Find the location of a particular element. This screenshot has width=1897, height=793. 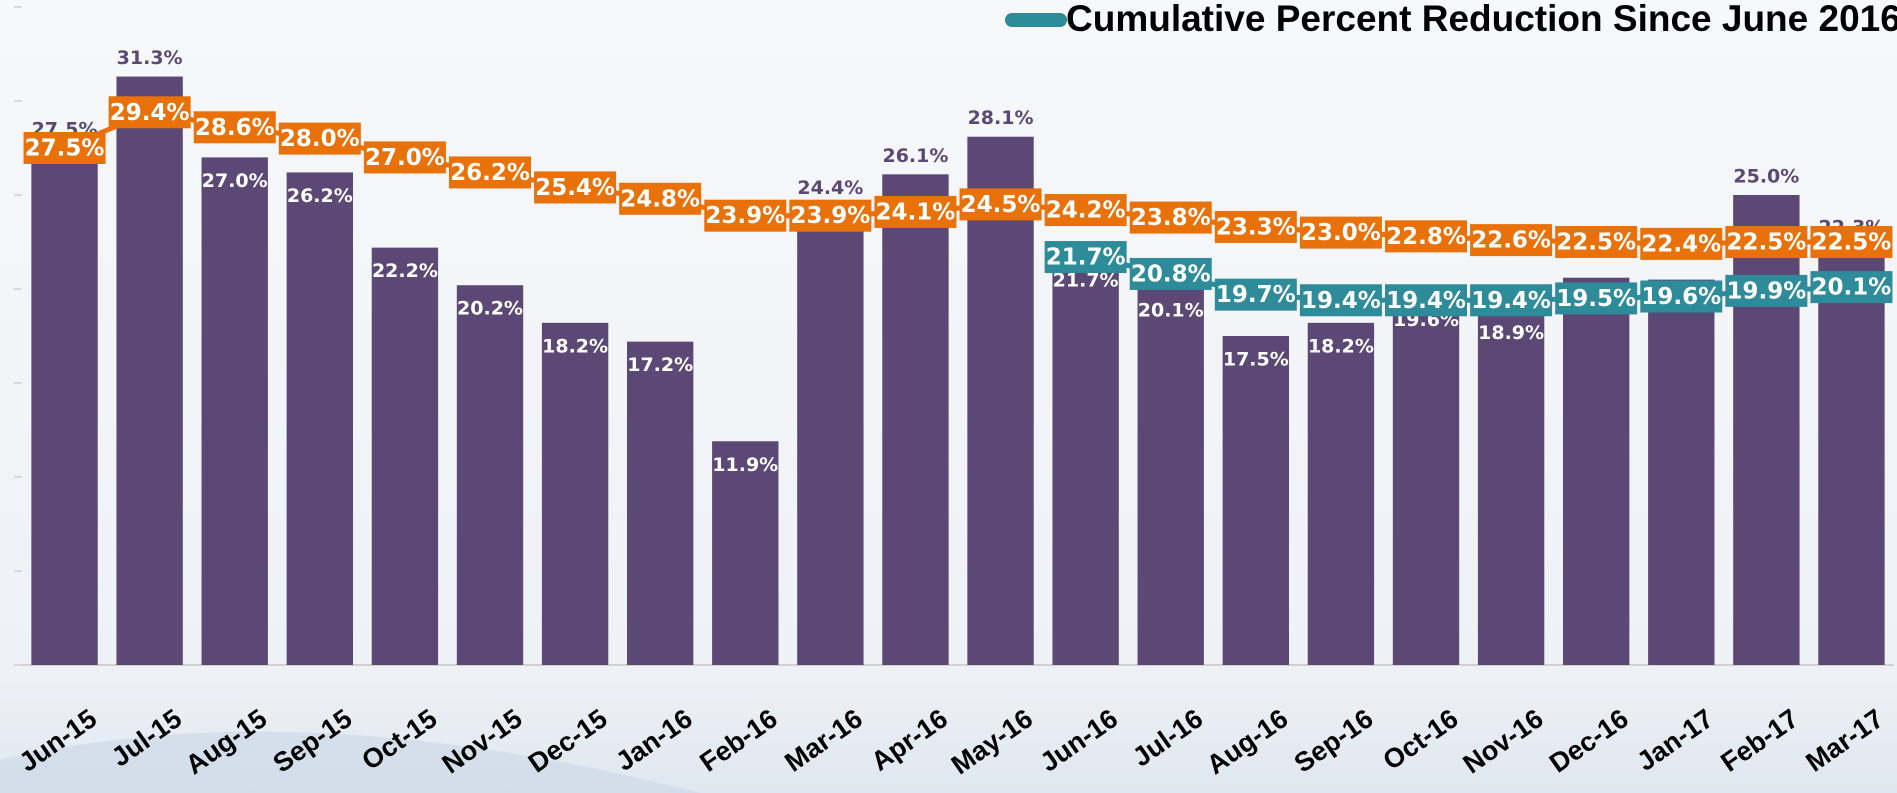

line-label: 25.4% is located at coordinates (575, 188).